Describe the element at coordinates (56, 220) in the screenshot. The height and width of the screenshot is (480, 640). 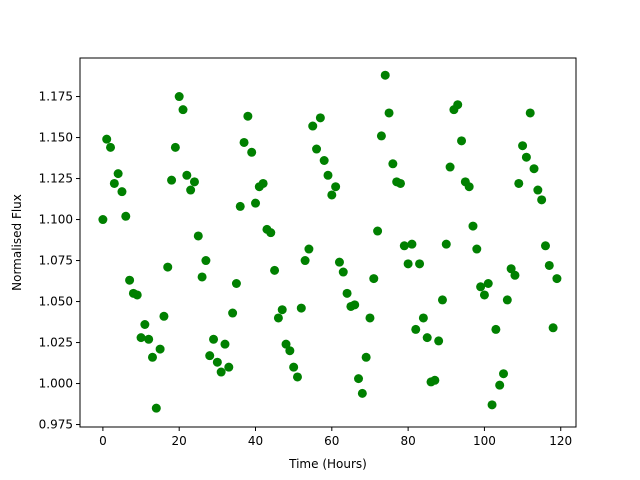
I see `y-tick-label: 1.100` at that location.